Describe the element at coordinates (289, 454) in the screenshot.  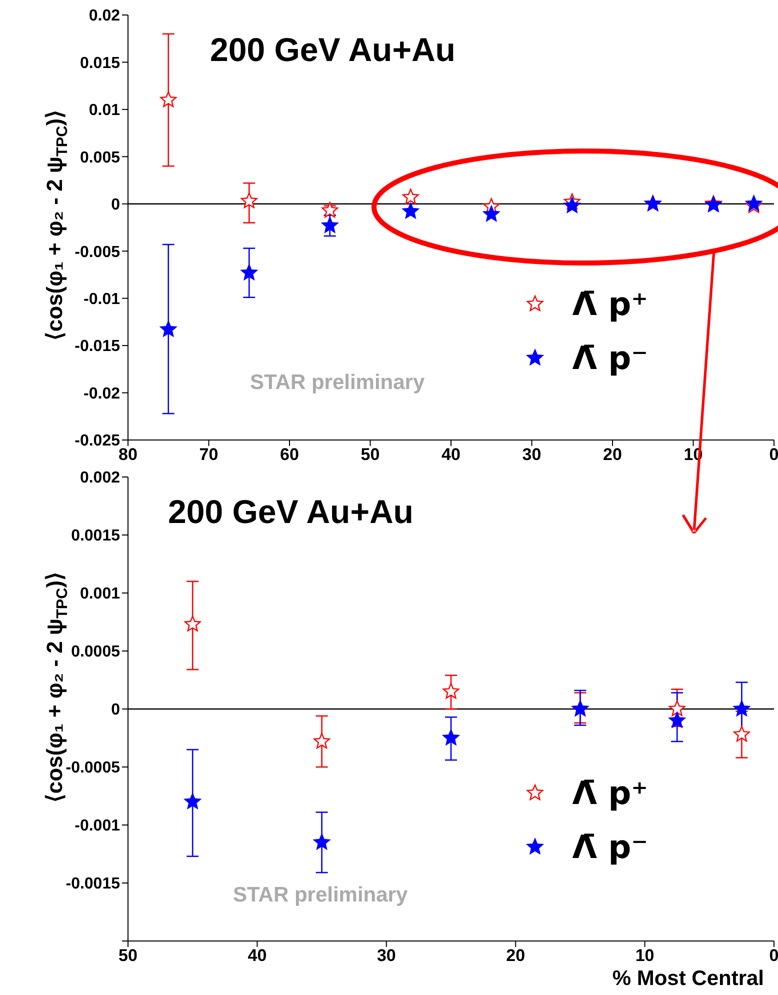
I see `x-tick-label: 60` at that location.